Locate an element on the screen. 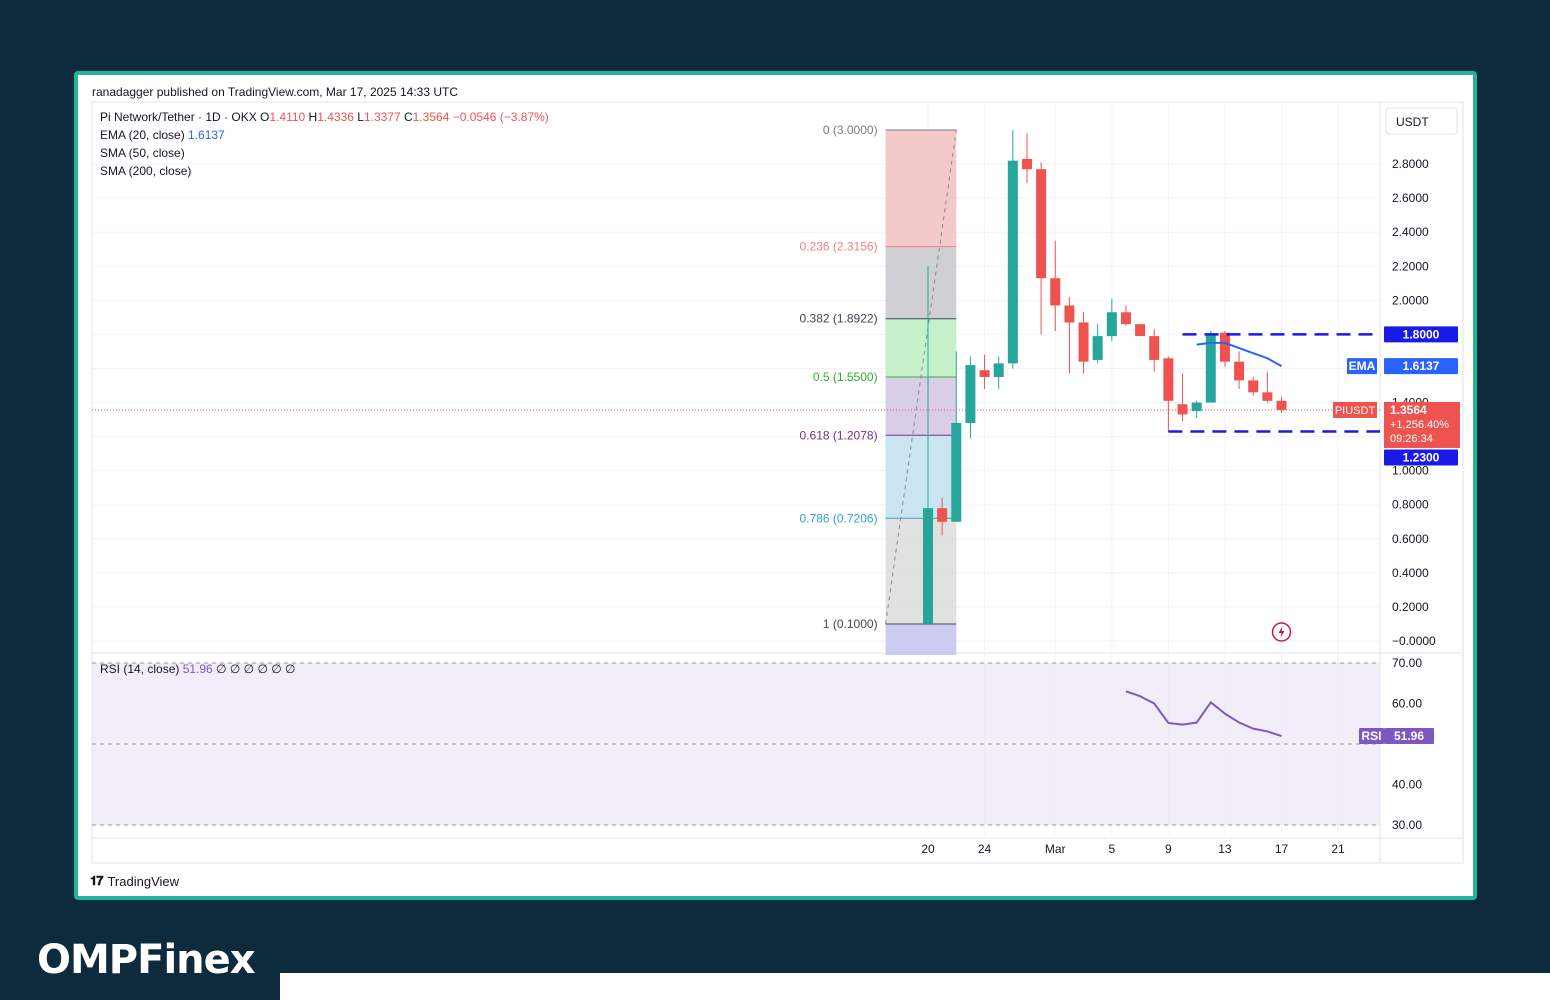 This screenshot has height=1000, width=1550. rsi-tick-label: 40.00 is located at coordinates (1407, 785).